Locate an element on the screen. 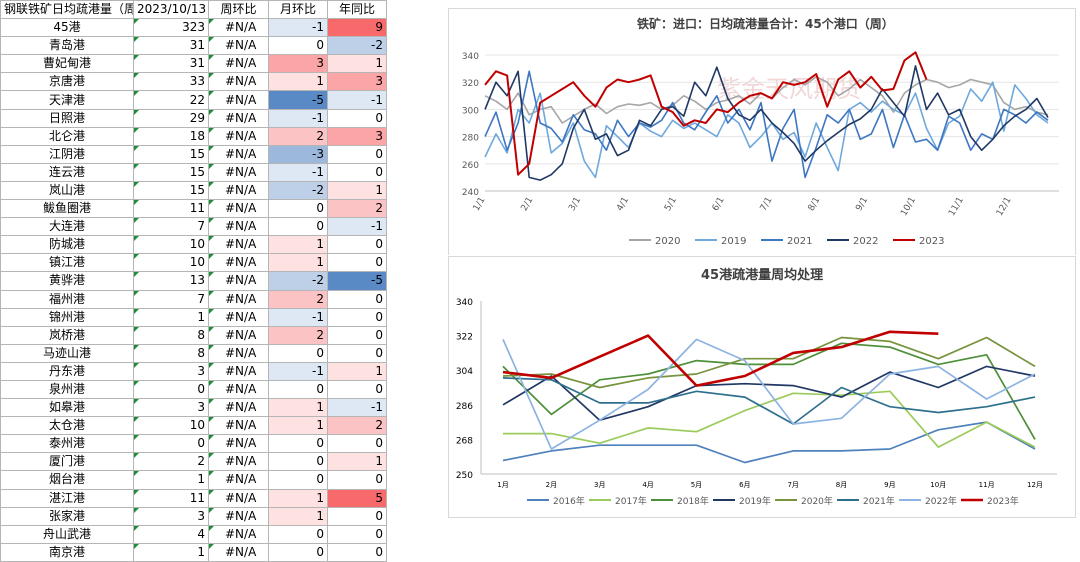  table-row: 南京港 1 #N/A 0 0 is located at coordinates (193, 552).